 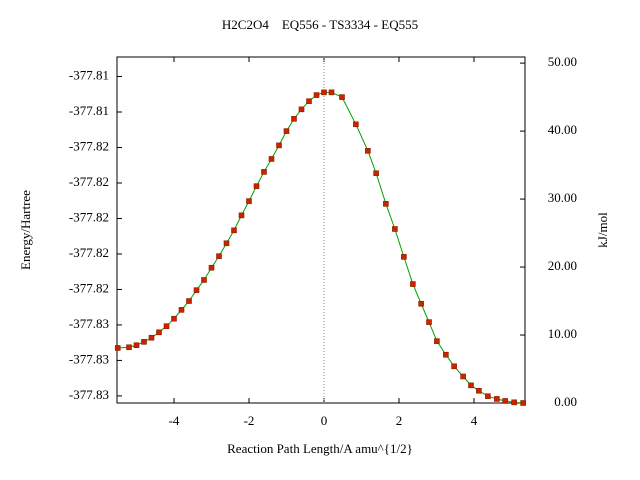 What do you see at coordinates (399, 420) in the screenshot?
I see `x-tick-label: 2` at bounding box center [399, 420].